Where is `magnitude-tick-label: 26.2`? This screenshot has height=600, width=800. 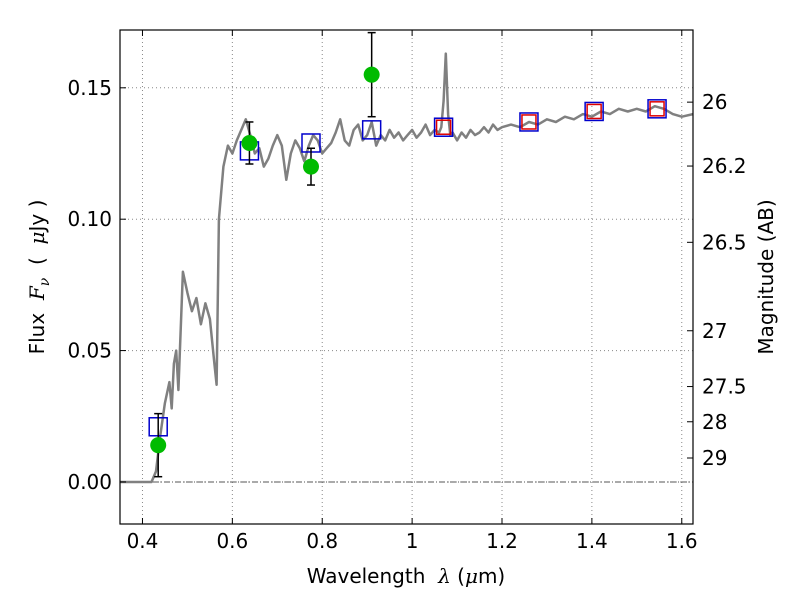
magnitude-tick-label: 26.2 is located at coordinates (724, 166).